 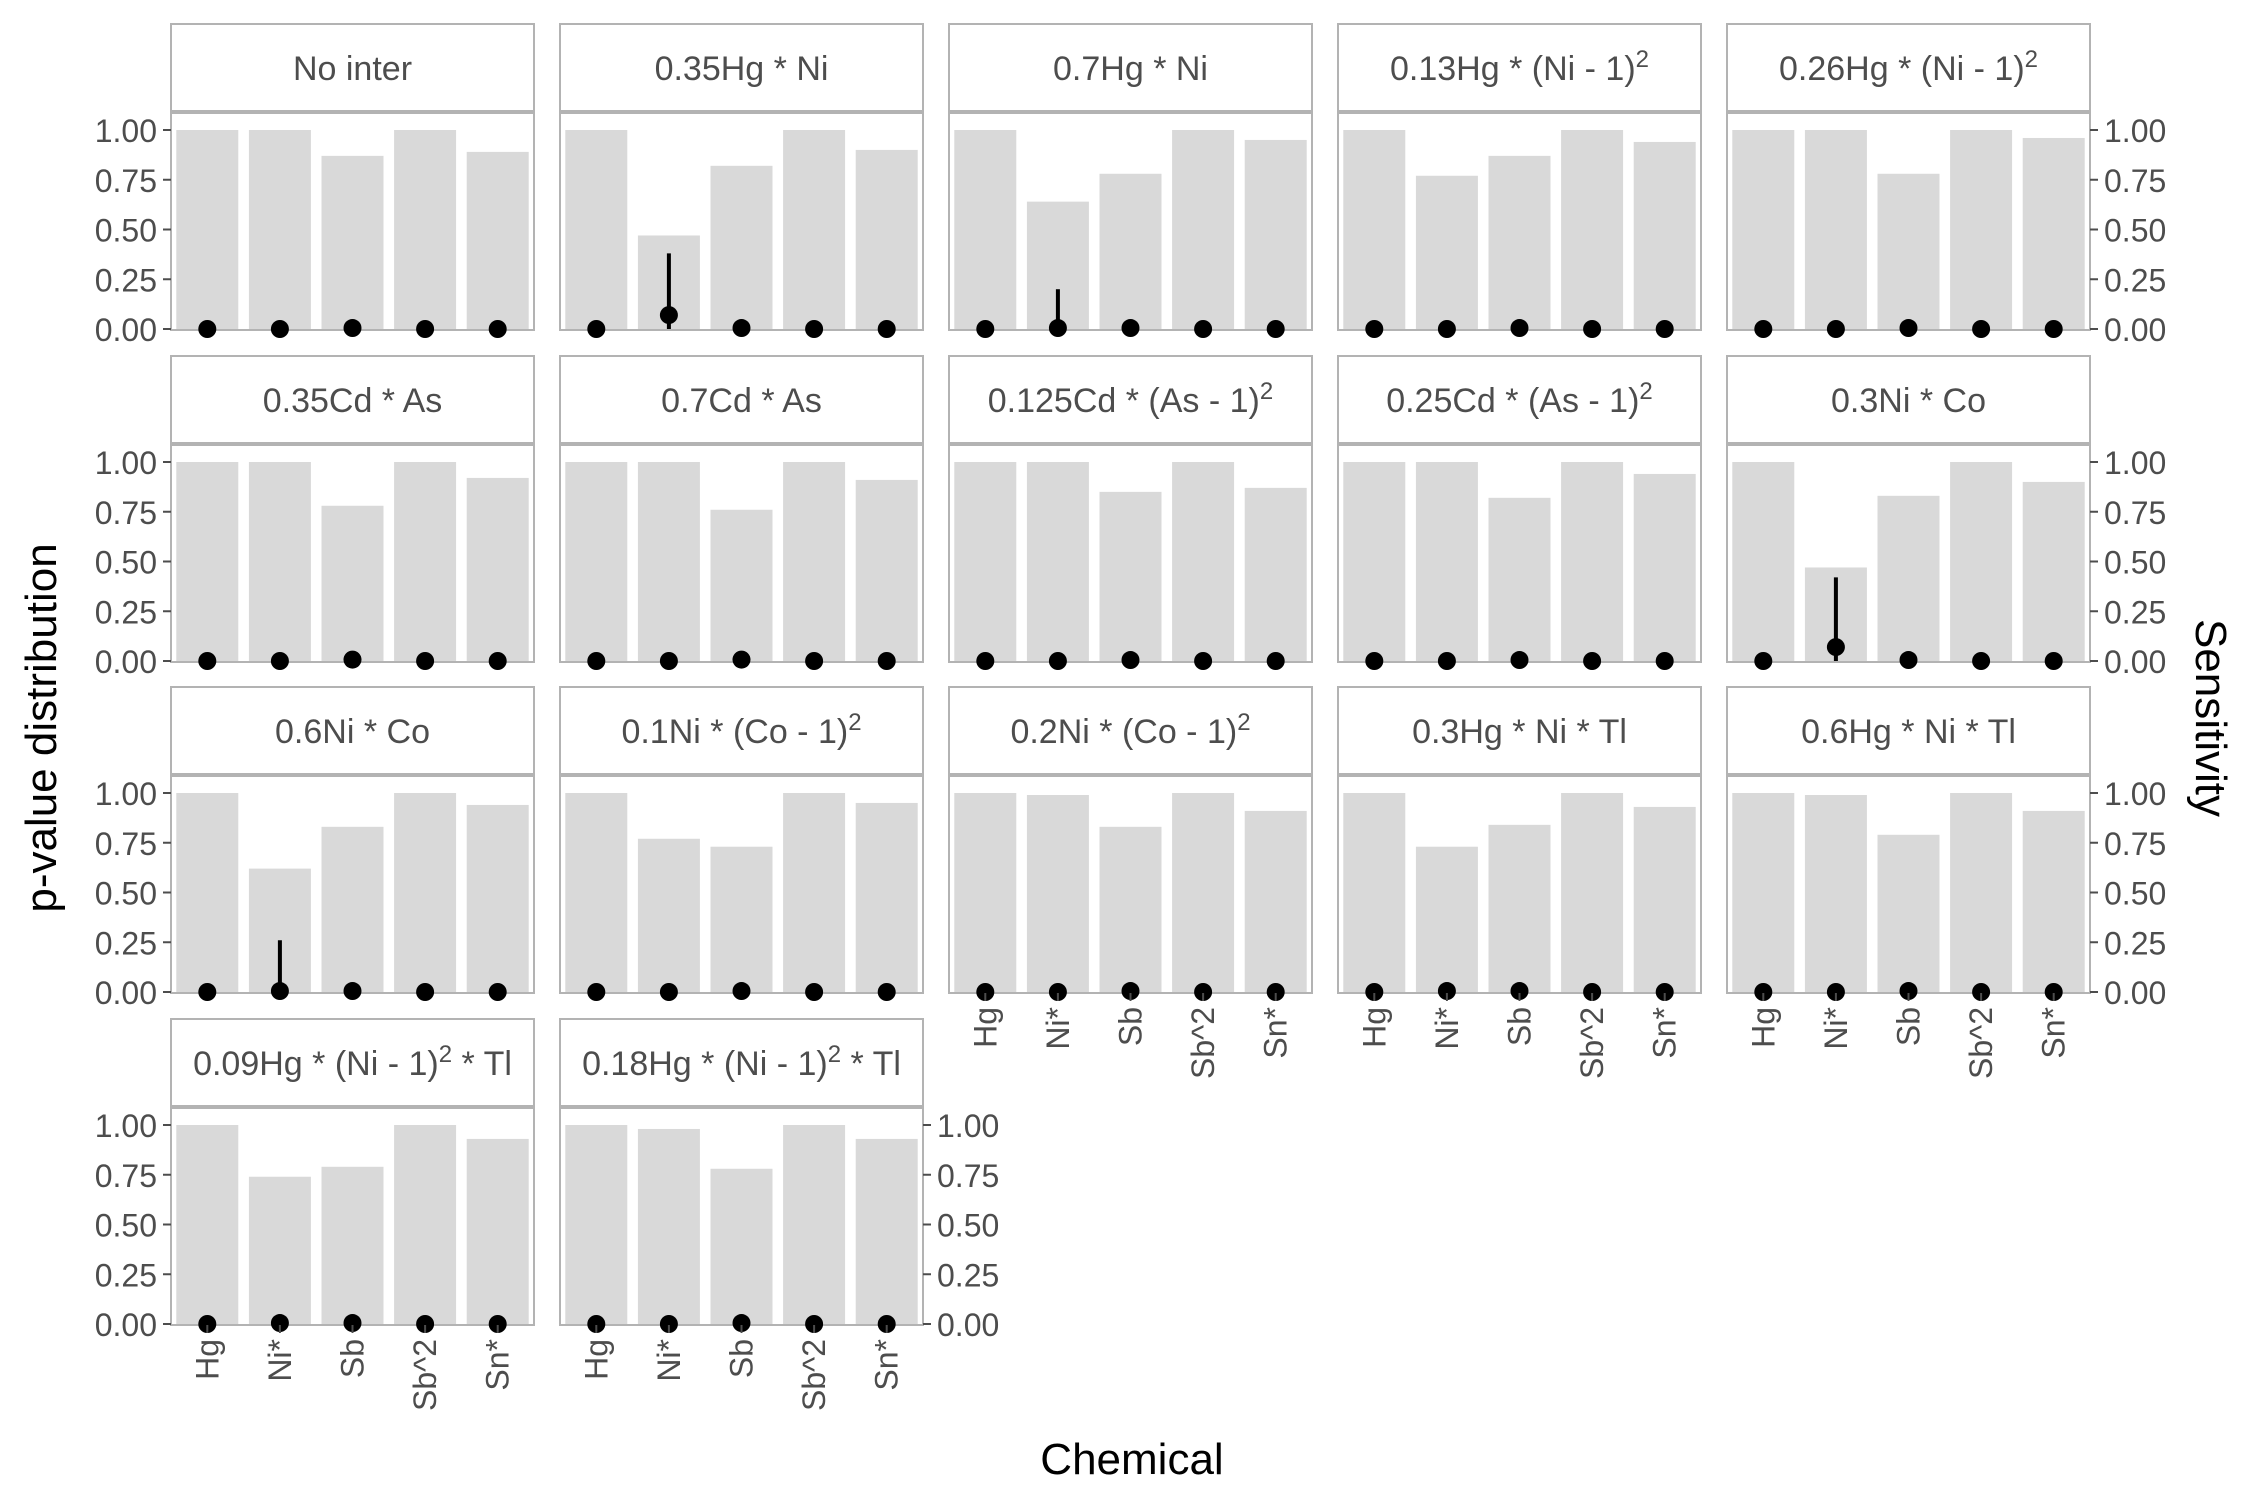 I want to click on facet-title: 0.6Ni * Co, so click(x=352, y=732).